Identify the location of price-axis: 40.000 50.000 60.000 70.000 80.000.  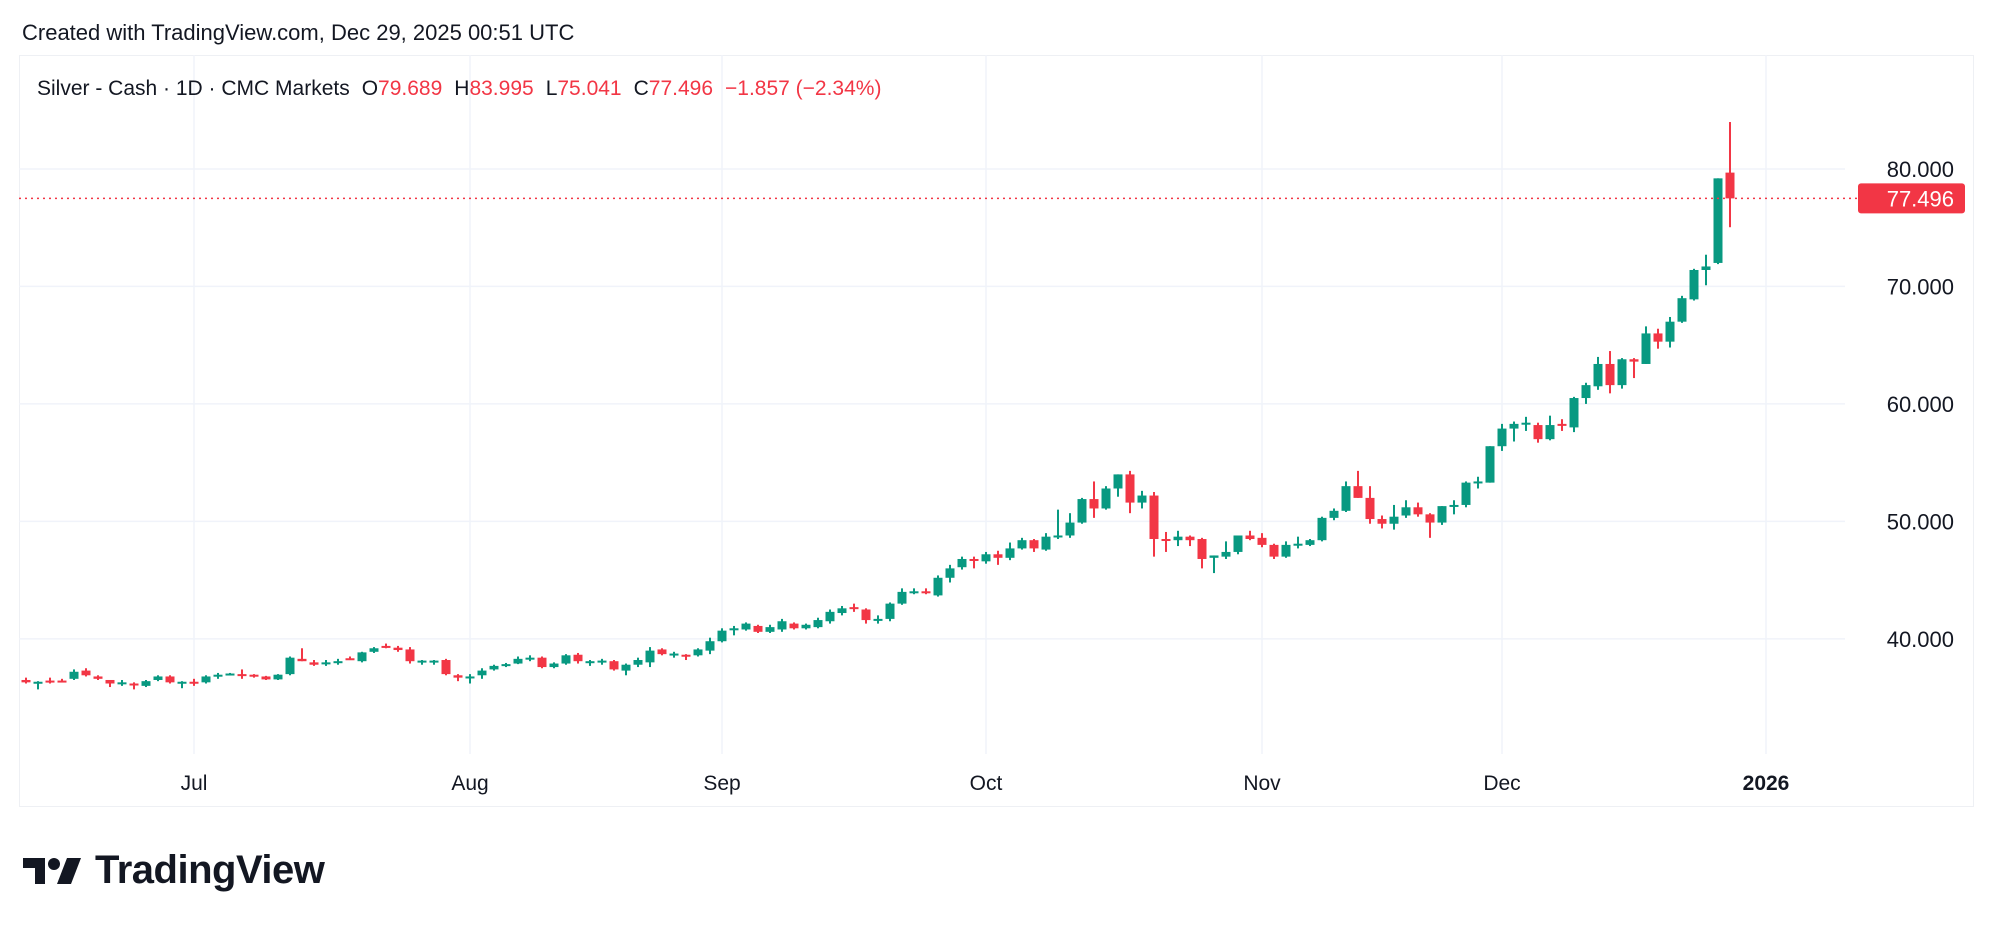
(1920, 404).